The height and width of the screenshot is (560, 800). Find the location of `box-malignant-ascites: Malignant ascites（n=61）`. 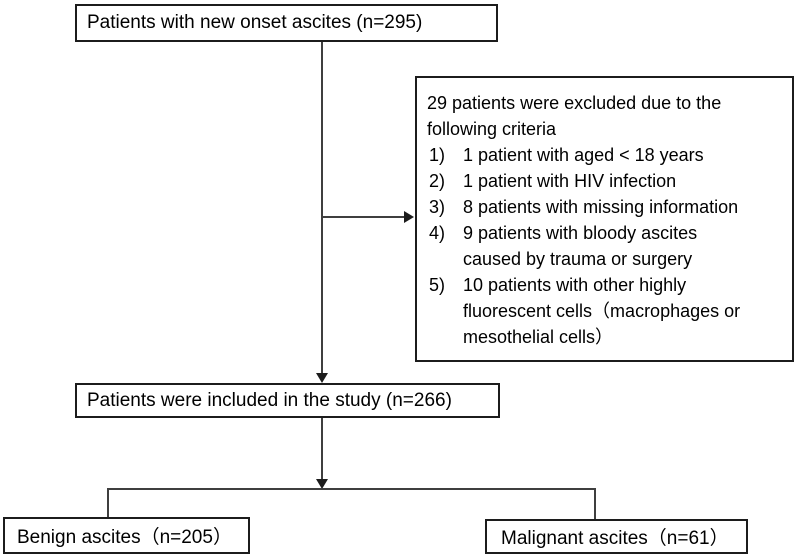

box-malignant-ascites: Malignant ascites（n=61） is located at coordinates (616, 536).